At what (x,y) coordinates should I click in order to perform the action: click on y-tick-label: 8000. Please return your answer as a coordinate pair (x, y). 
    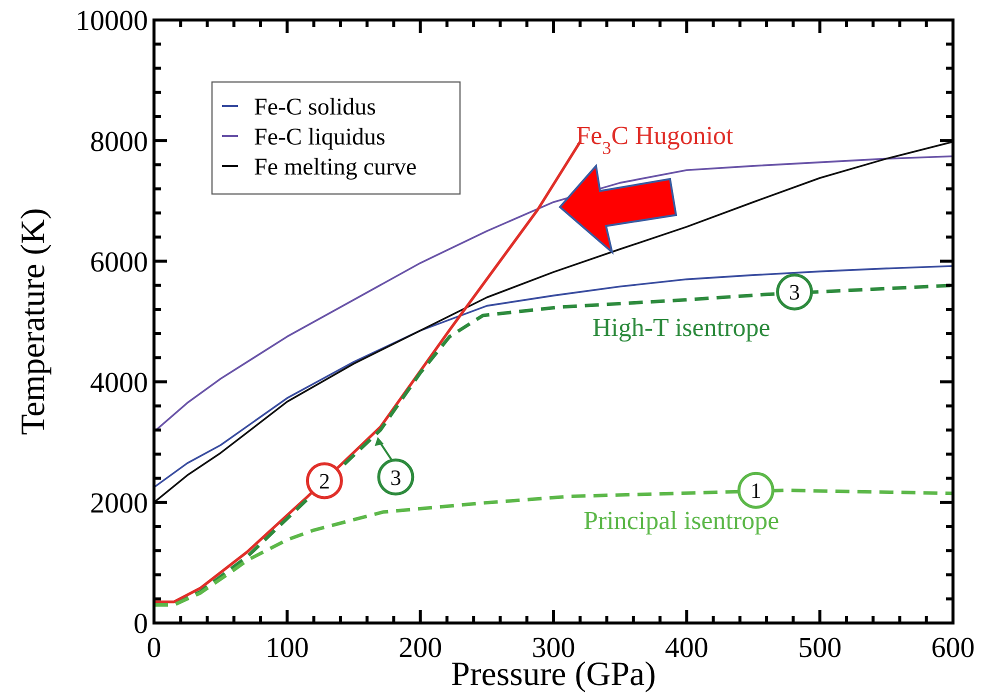
    Looking at the image, I should click on (119, 142).